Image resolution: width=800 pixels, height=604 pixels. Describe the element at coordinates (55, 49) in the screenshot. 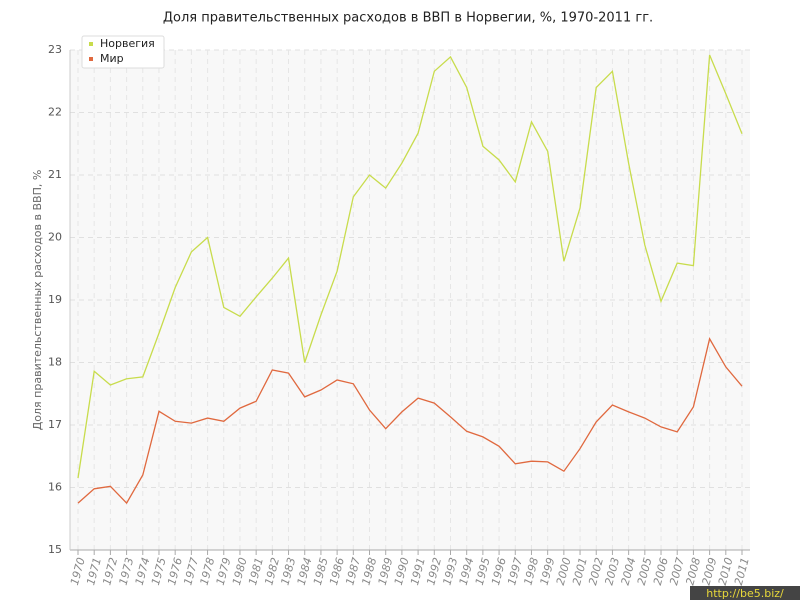

I see `y-tick-label: 23` at that location.